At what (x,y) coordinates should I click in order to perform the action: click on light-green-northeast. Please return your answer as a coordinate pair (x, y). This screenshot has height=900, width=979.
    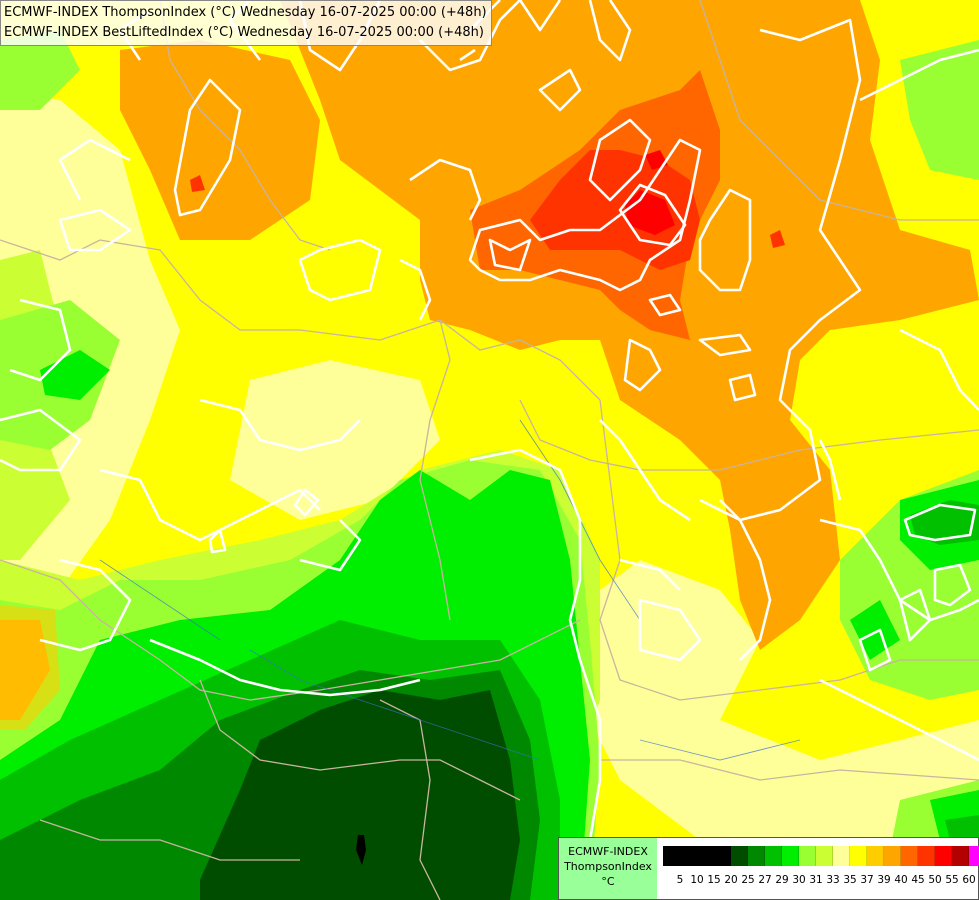
    Looking at the image, I should click on (939, 110).